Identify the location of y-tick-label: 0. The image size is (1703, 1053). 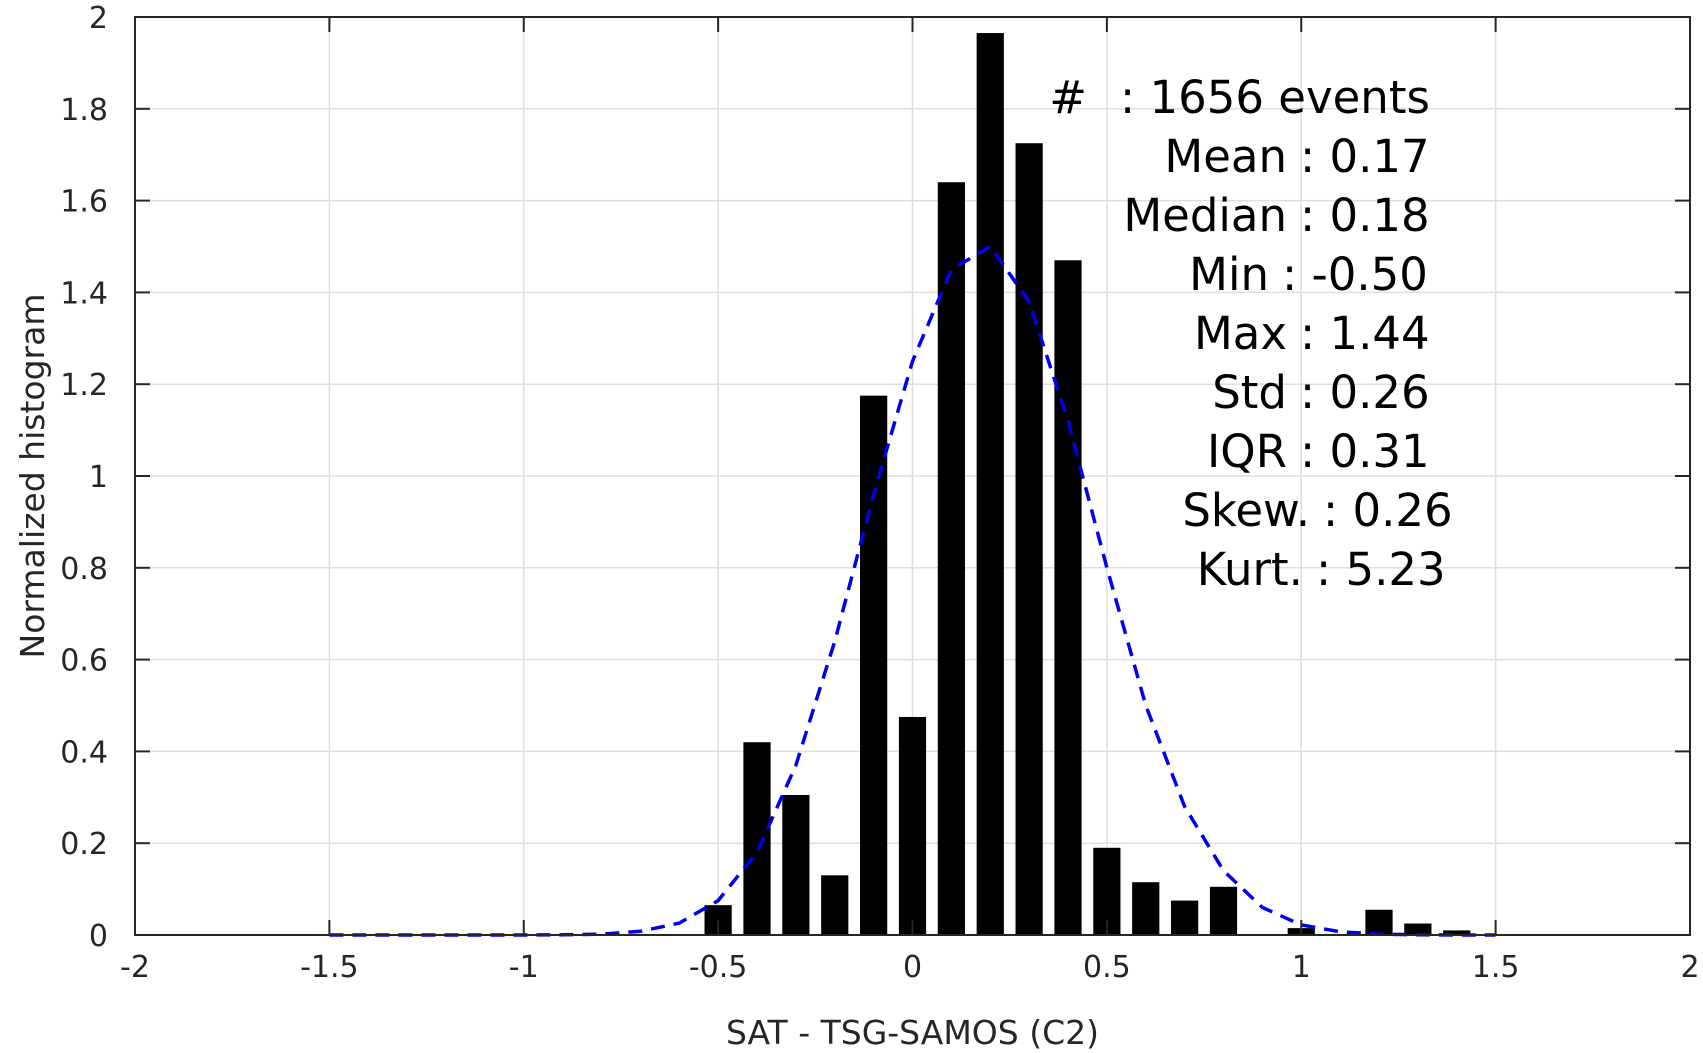
(98, 936).